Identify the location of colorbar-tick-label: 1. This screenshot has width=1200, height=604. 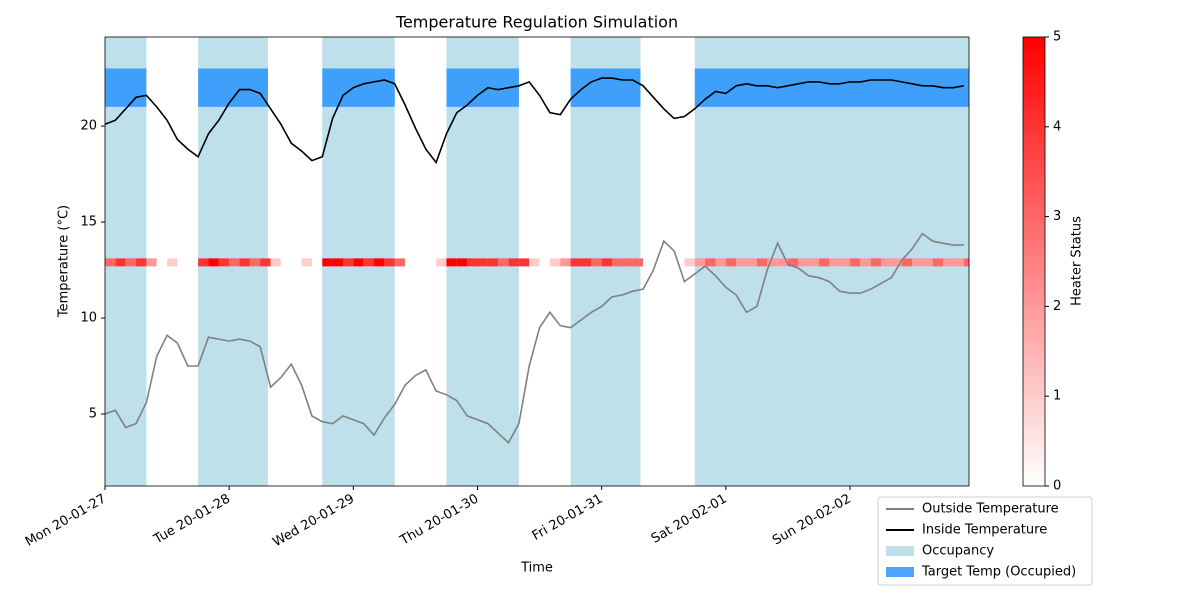
(1057, 396).